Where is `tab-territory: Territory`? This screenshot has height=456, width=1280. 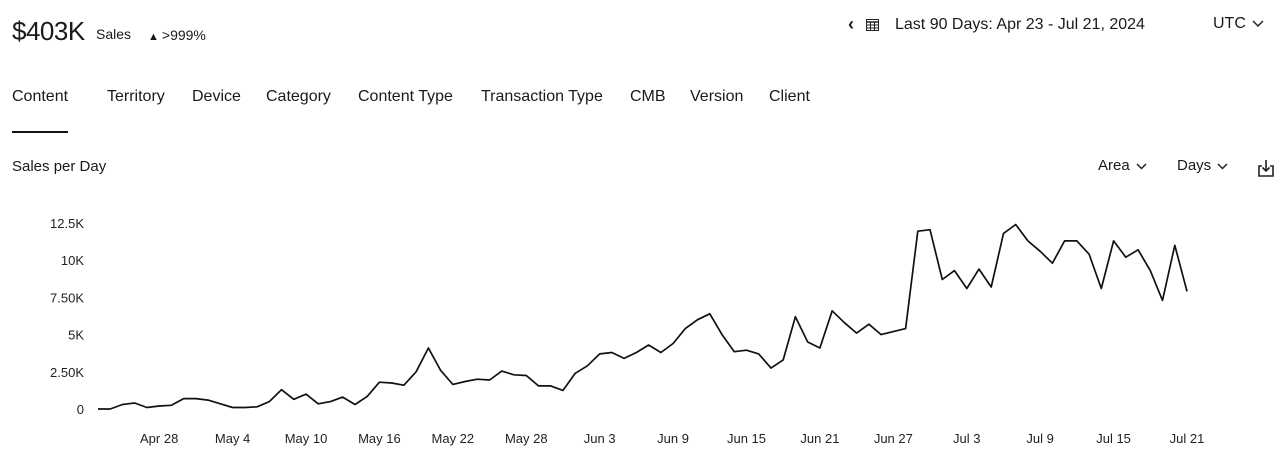 tab-territory: Territory is located at coordinates (136, 96).